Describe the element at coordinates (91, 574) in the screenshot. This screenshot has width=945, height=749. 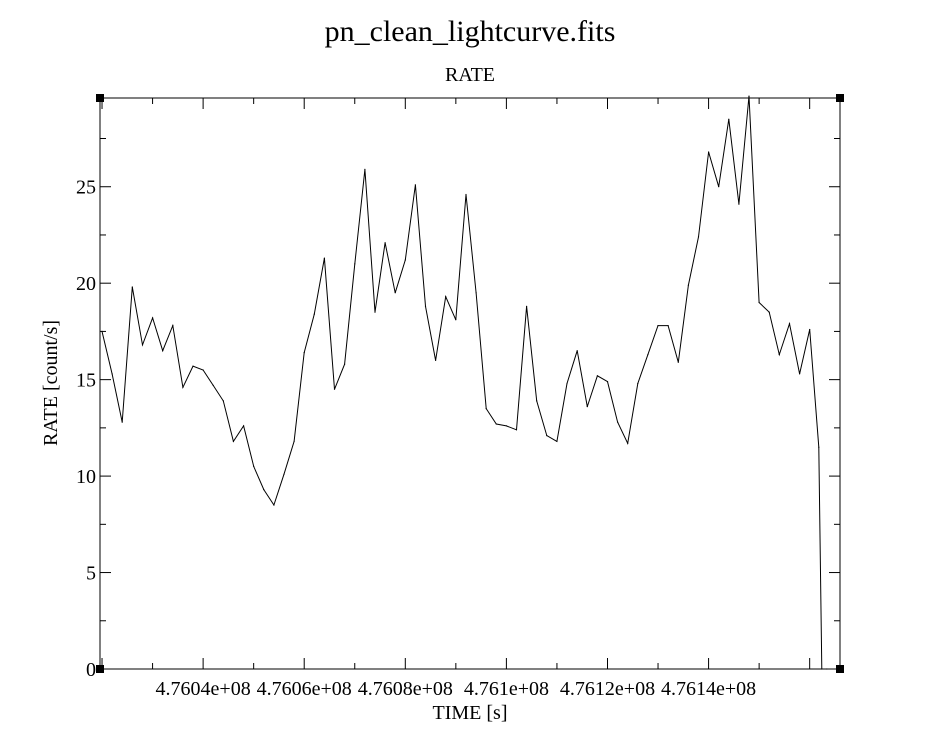
I see `y-tick-label: 5` at that location.